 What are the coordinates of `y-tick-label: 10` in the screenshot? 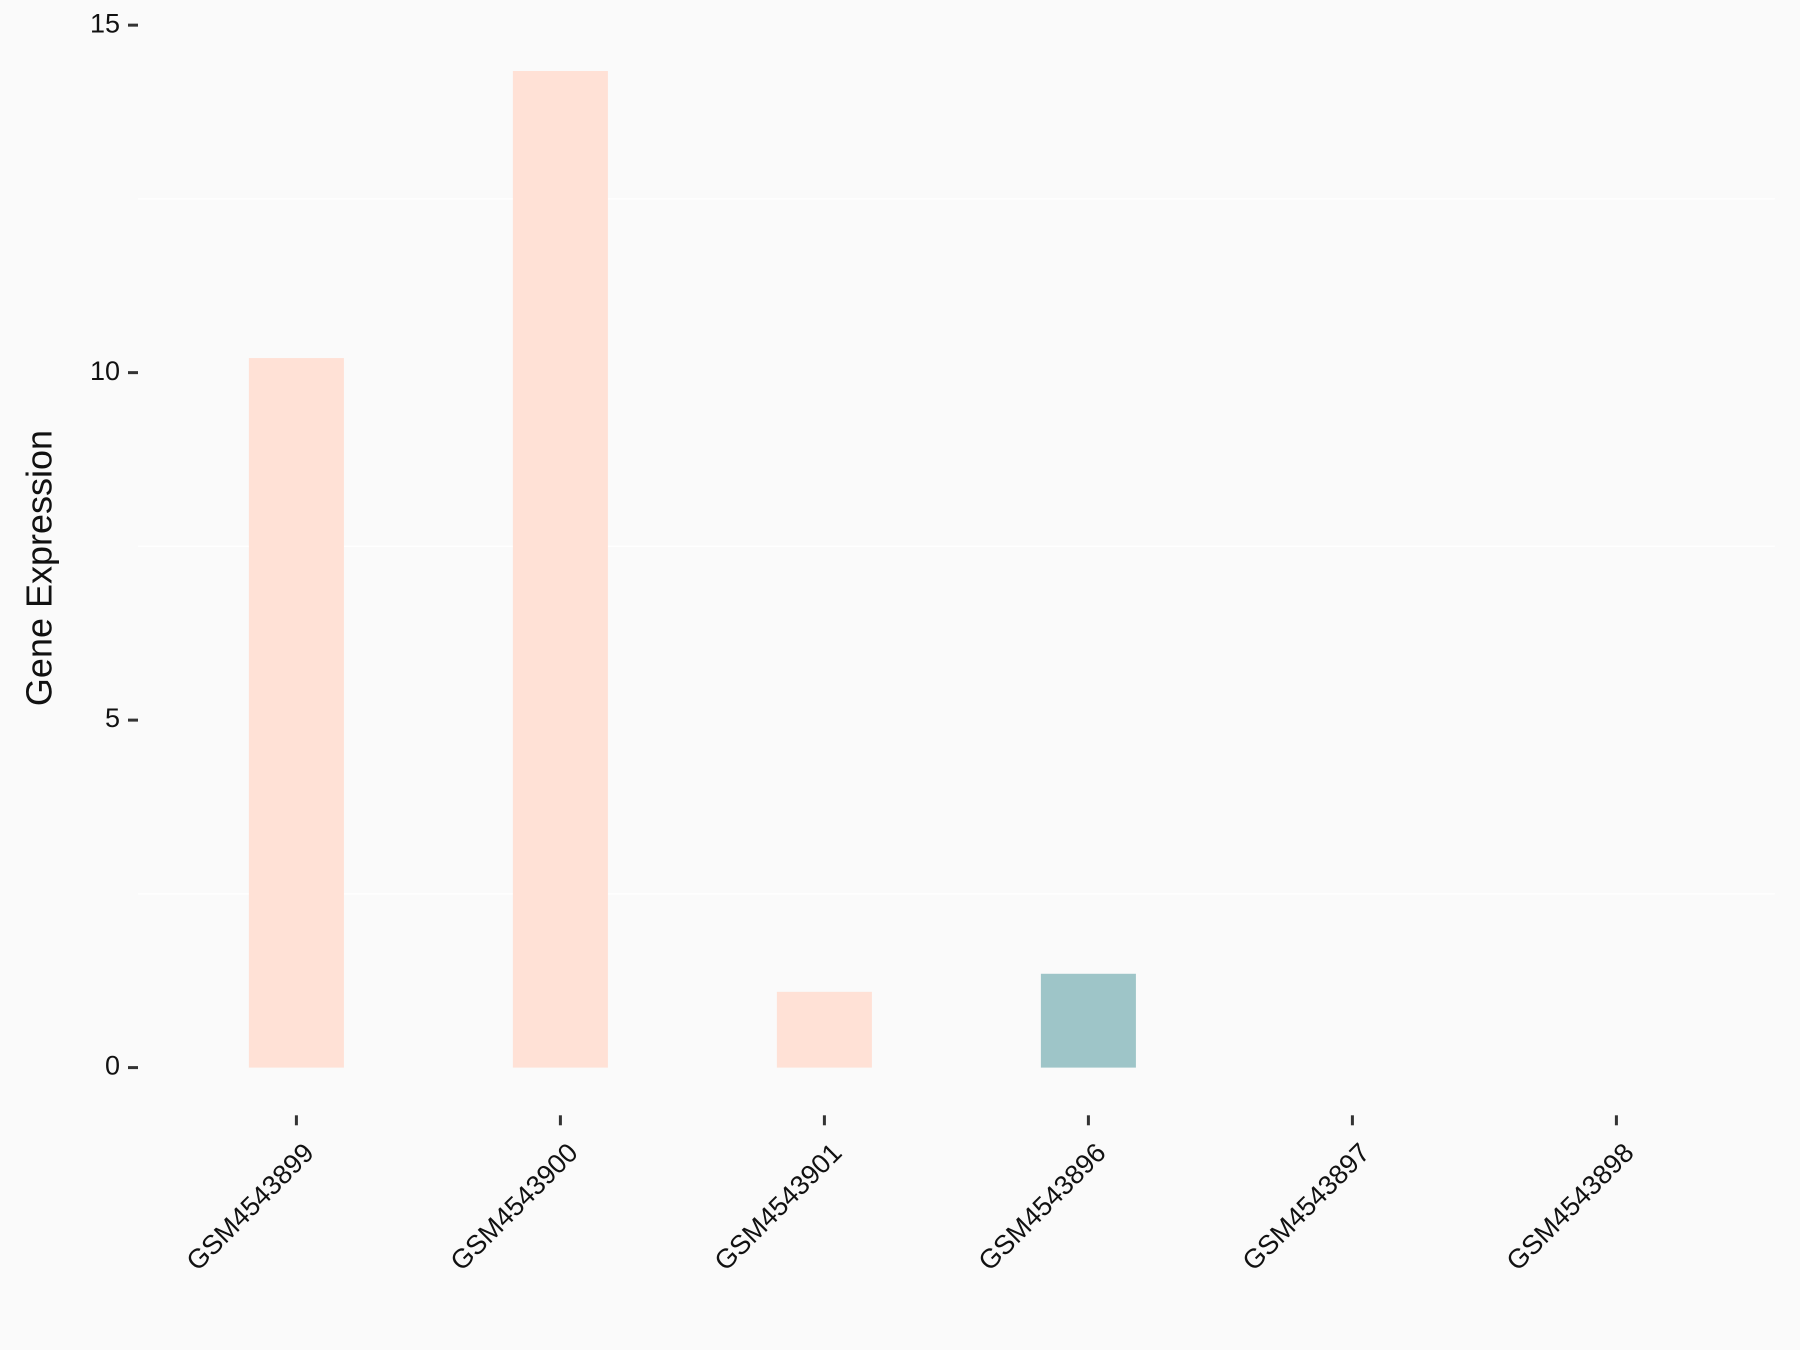 It's located at (105, 371).